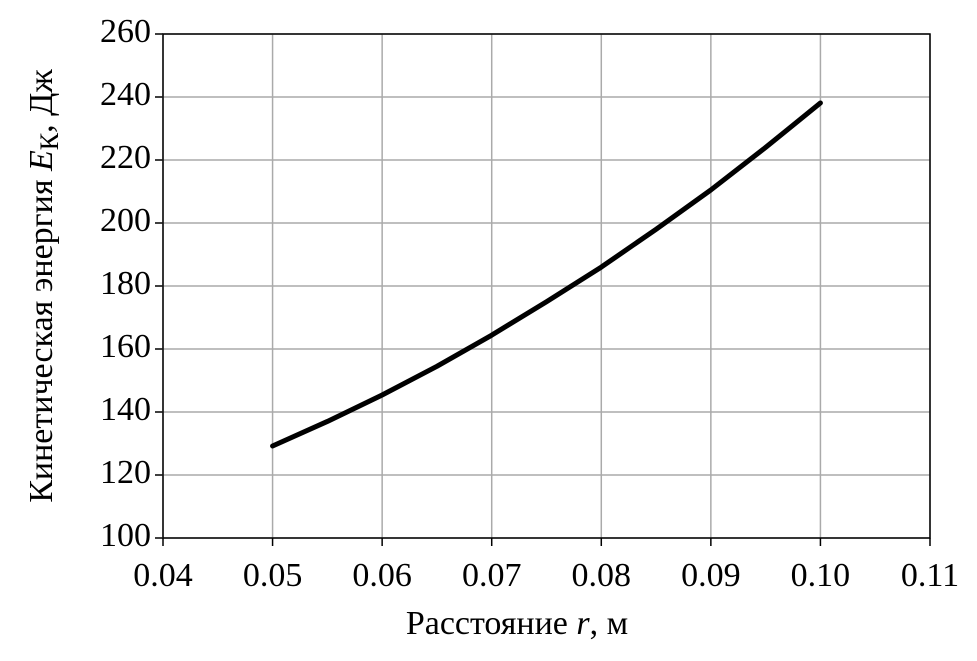 The image size is (977, 661). Describe the element at coordinates (163, 575) in the screenshot. I see `x-tick-label: 0.04` at that location.